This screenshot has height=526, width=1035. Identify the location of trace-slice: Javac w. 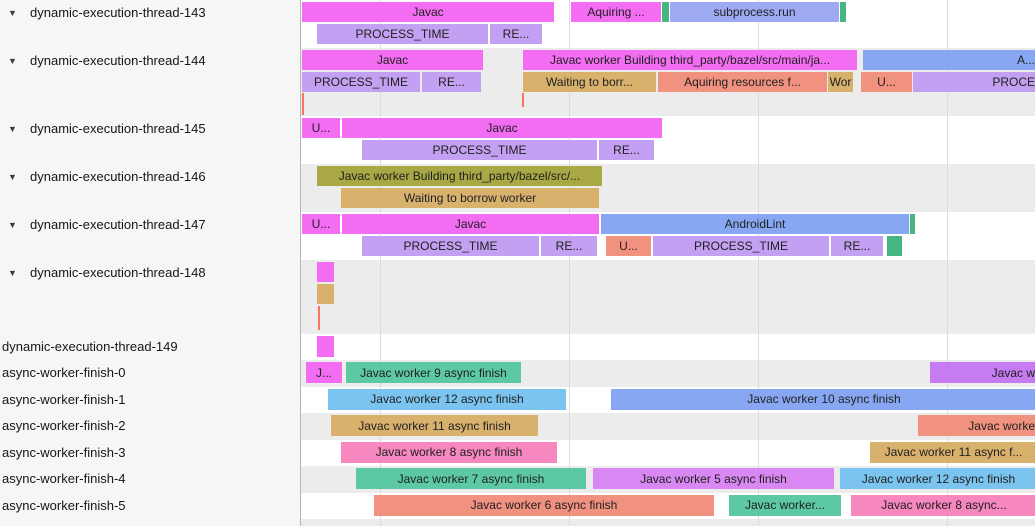
(982, 372).